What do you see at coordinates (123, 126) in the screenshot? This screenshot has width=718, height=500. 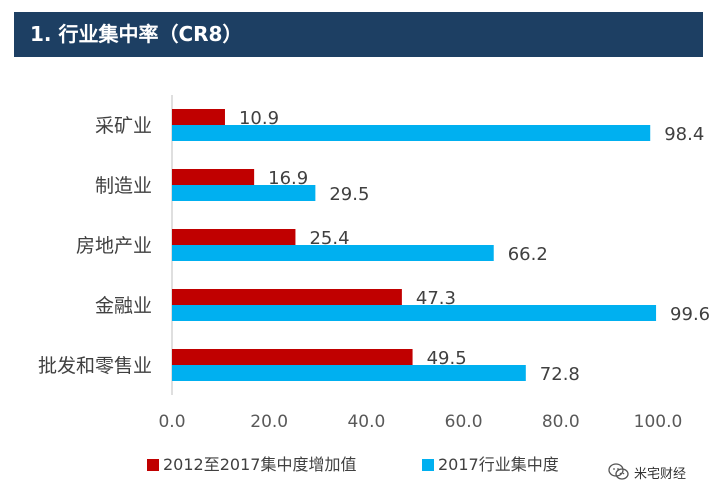 I see `category-label: 采矿业` at bounding box center [123, 126].